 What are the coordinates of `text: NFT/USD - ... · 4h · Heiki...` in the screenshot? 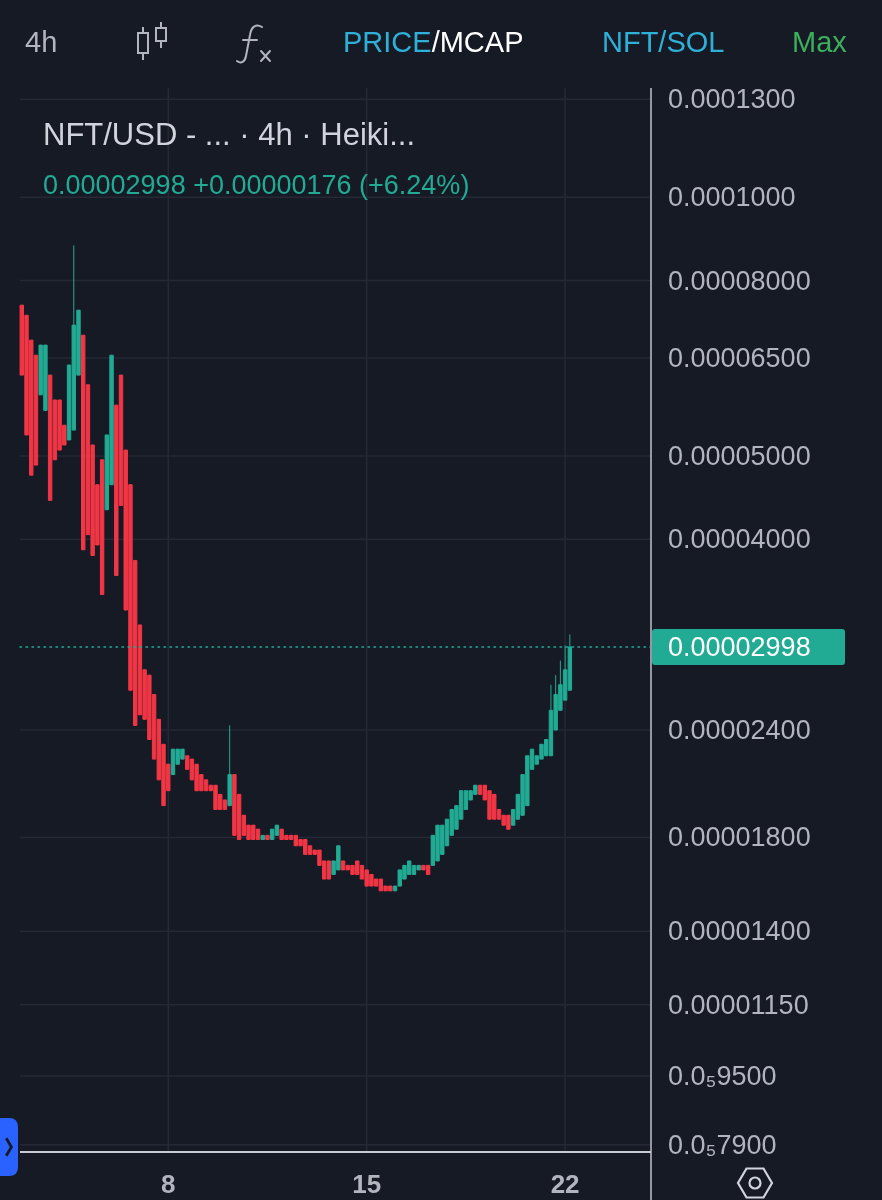 It's located at (229, 134).